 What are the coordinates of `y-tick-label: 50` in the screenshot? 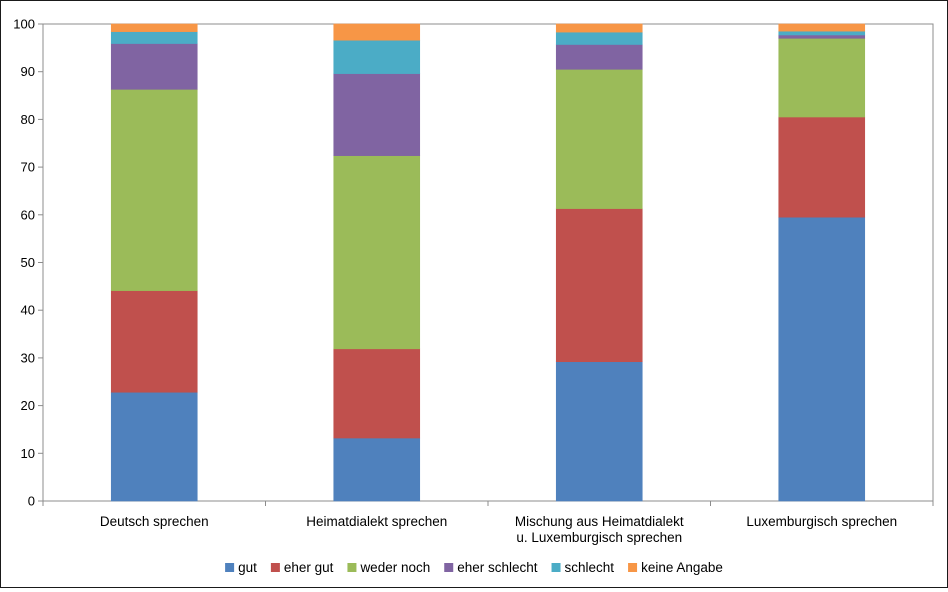 It's located at (28, 262).